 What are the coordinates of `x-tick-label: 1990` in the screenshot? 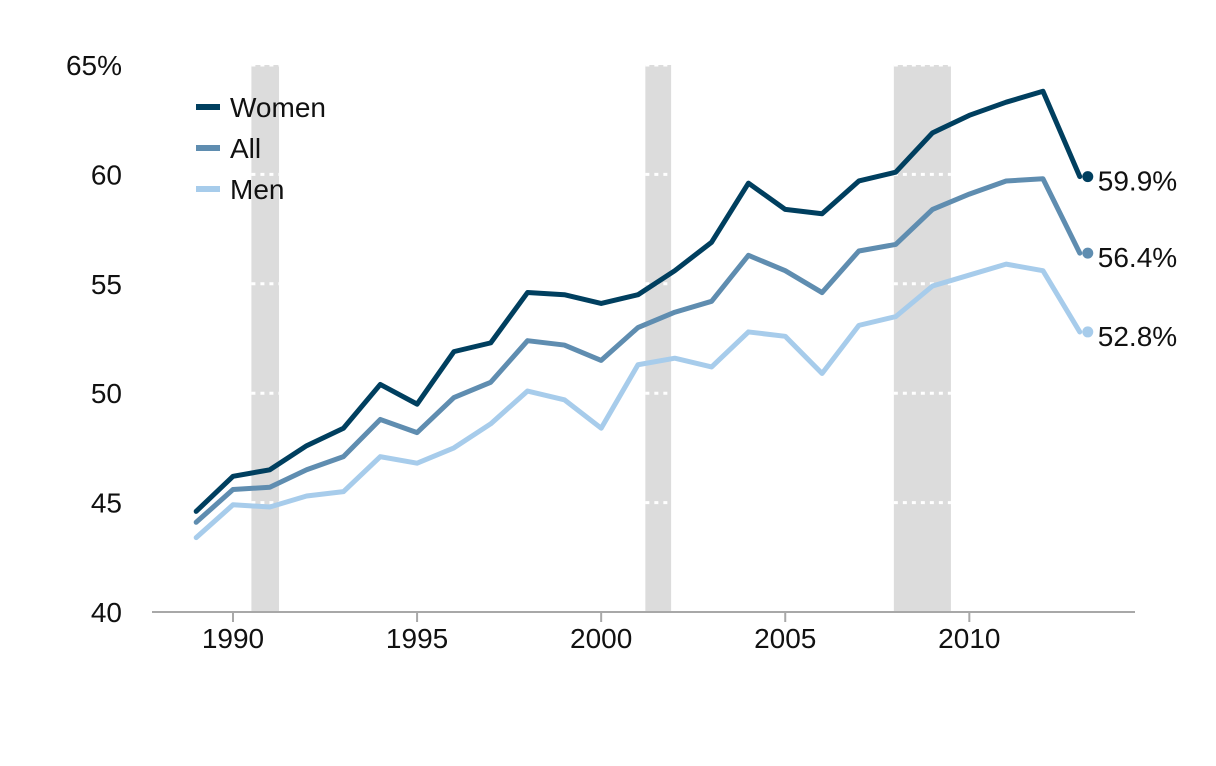 It's located at (233, 638).